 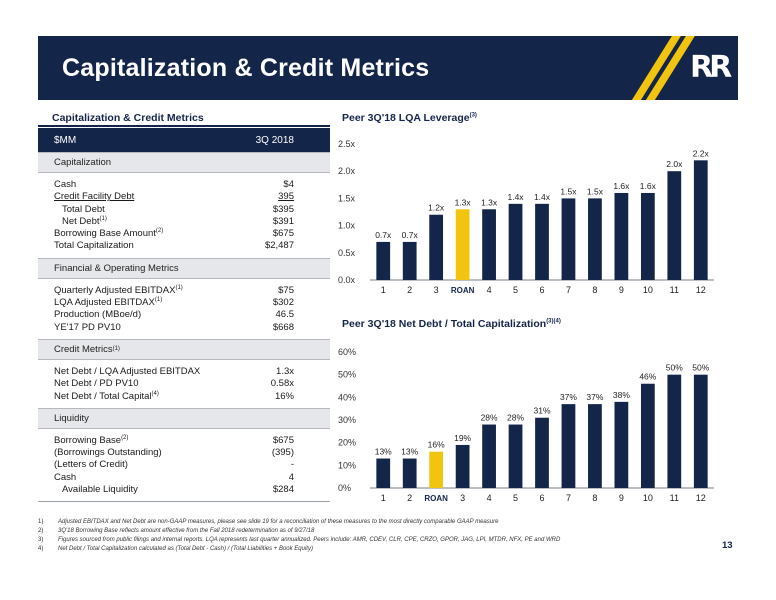 I want to click on table-row: Quarterly Adjusted EBITDAX(1) $75, so click(x=174, y=290).